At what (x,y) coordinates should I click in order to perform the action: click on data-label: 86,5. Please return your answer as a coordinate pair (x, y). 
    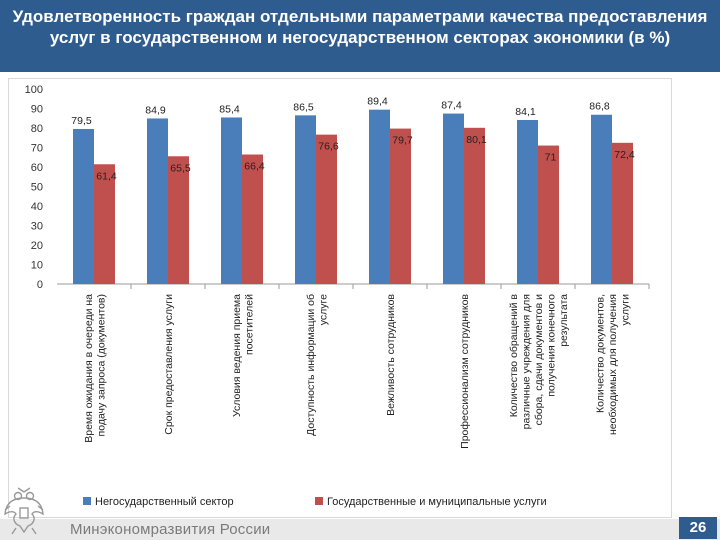
    Looking at the image, I should click on (303, 107).